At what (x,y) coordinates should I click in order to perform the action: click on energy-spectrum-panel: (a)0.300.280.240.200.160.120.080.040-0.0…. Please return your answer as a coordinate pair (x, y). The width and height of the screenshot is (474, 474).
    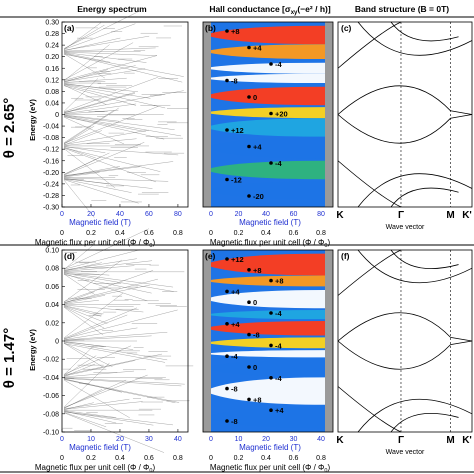
    Looking at the image, I should click on (116, 123).